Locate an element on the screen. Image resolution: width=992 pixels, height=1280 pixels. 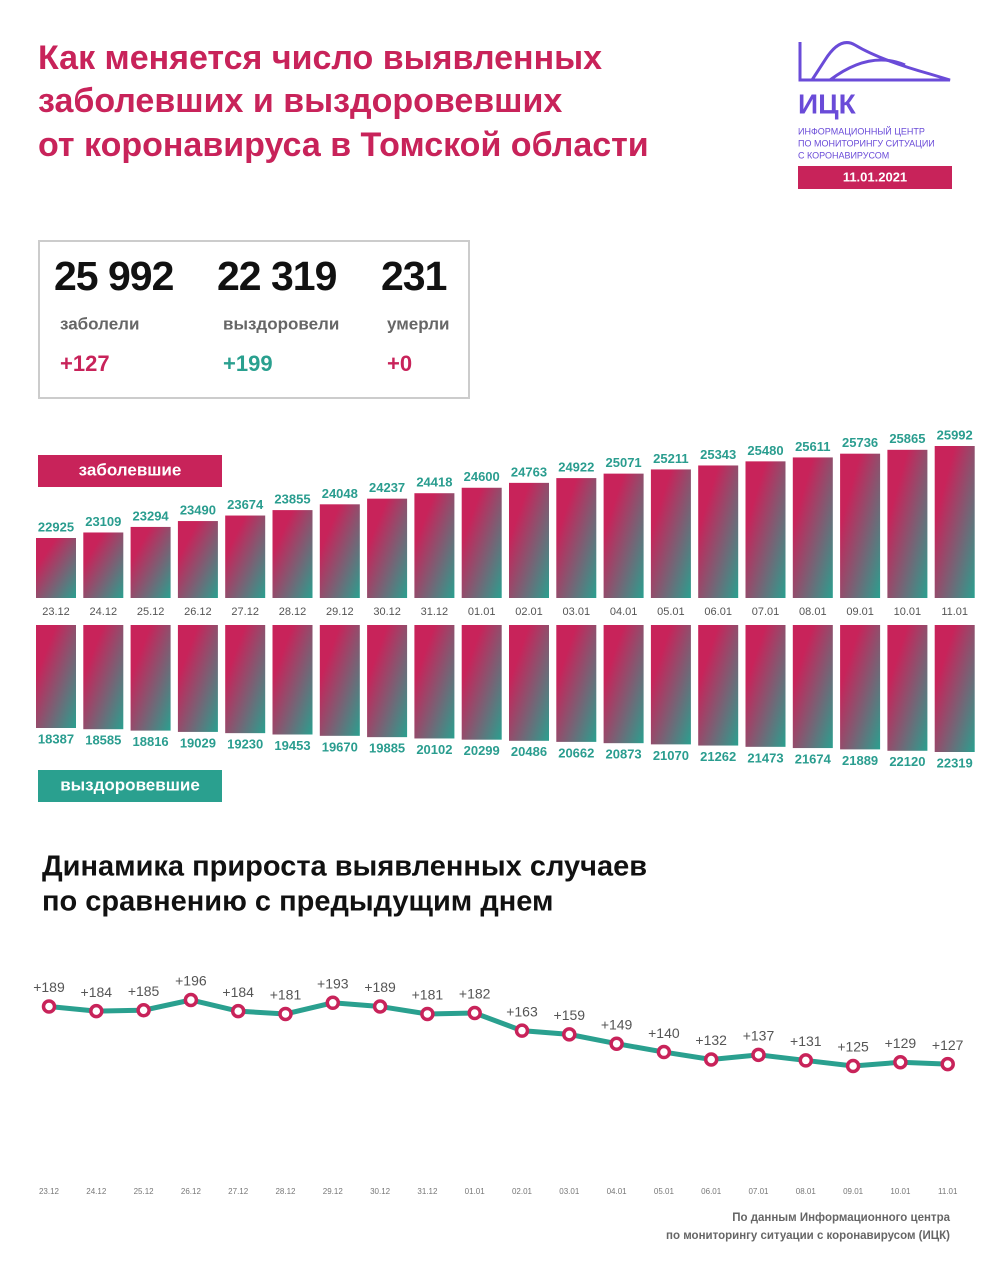
value-label: +131 is located at coordinates (806, 1041).